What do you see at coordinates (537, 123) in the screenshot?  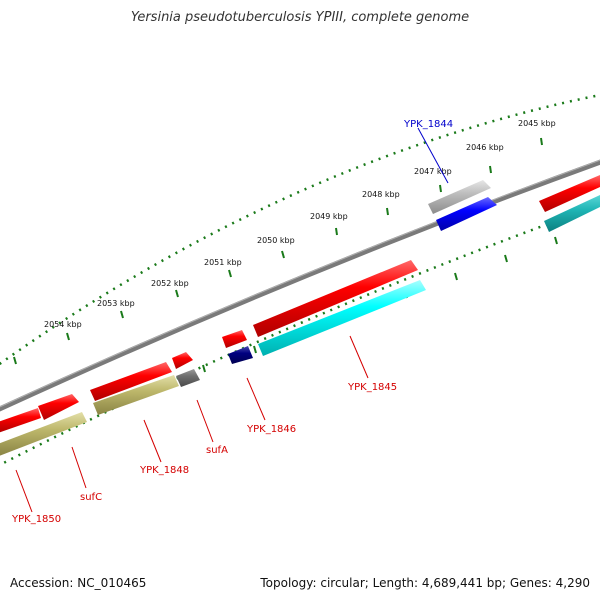 I see `kbp-label: 2045 kbp` at bounding box center [537, 123].